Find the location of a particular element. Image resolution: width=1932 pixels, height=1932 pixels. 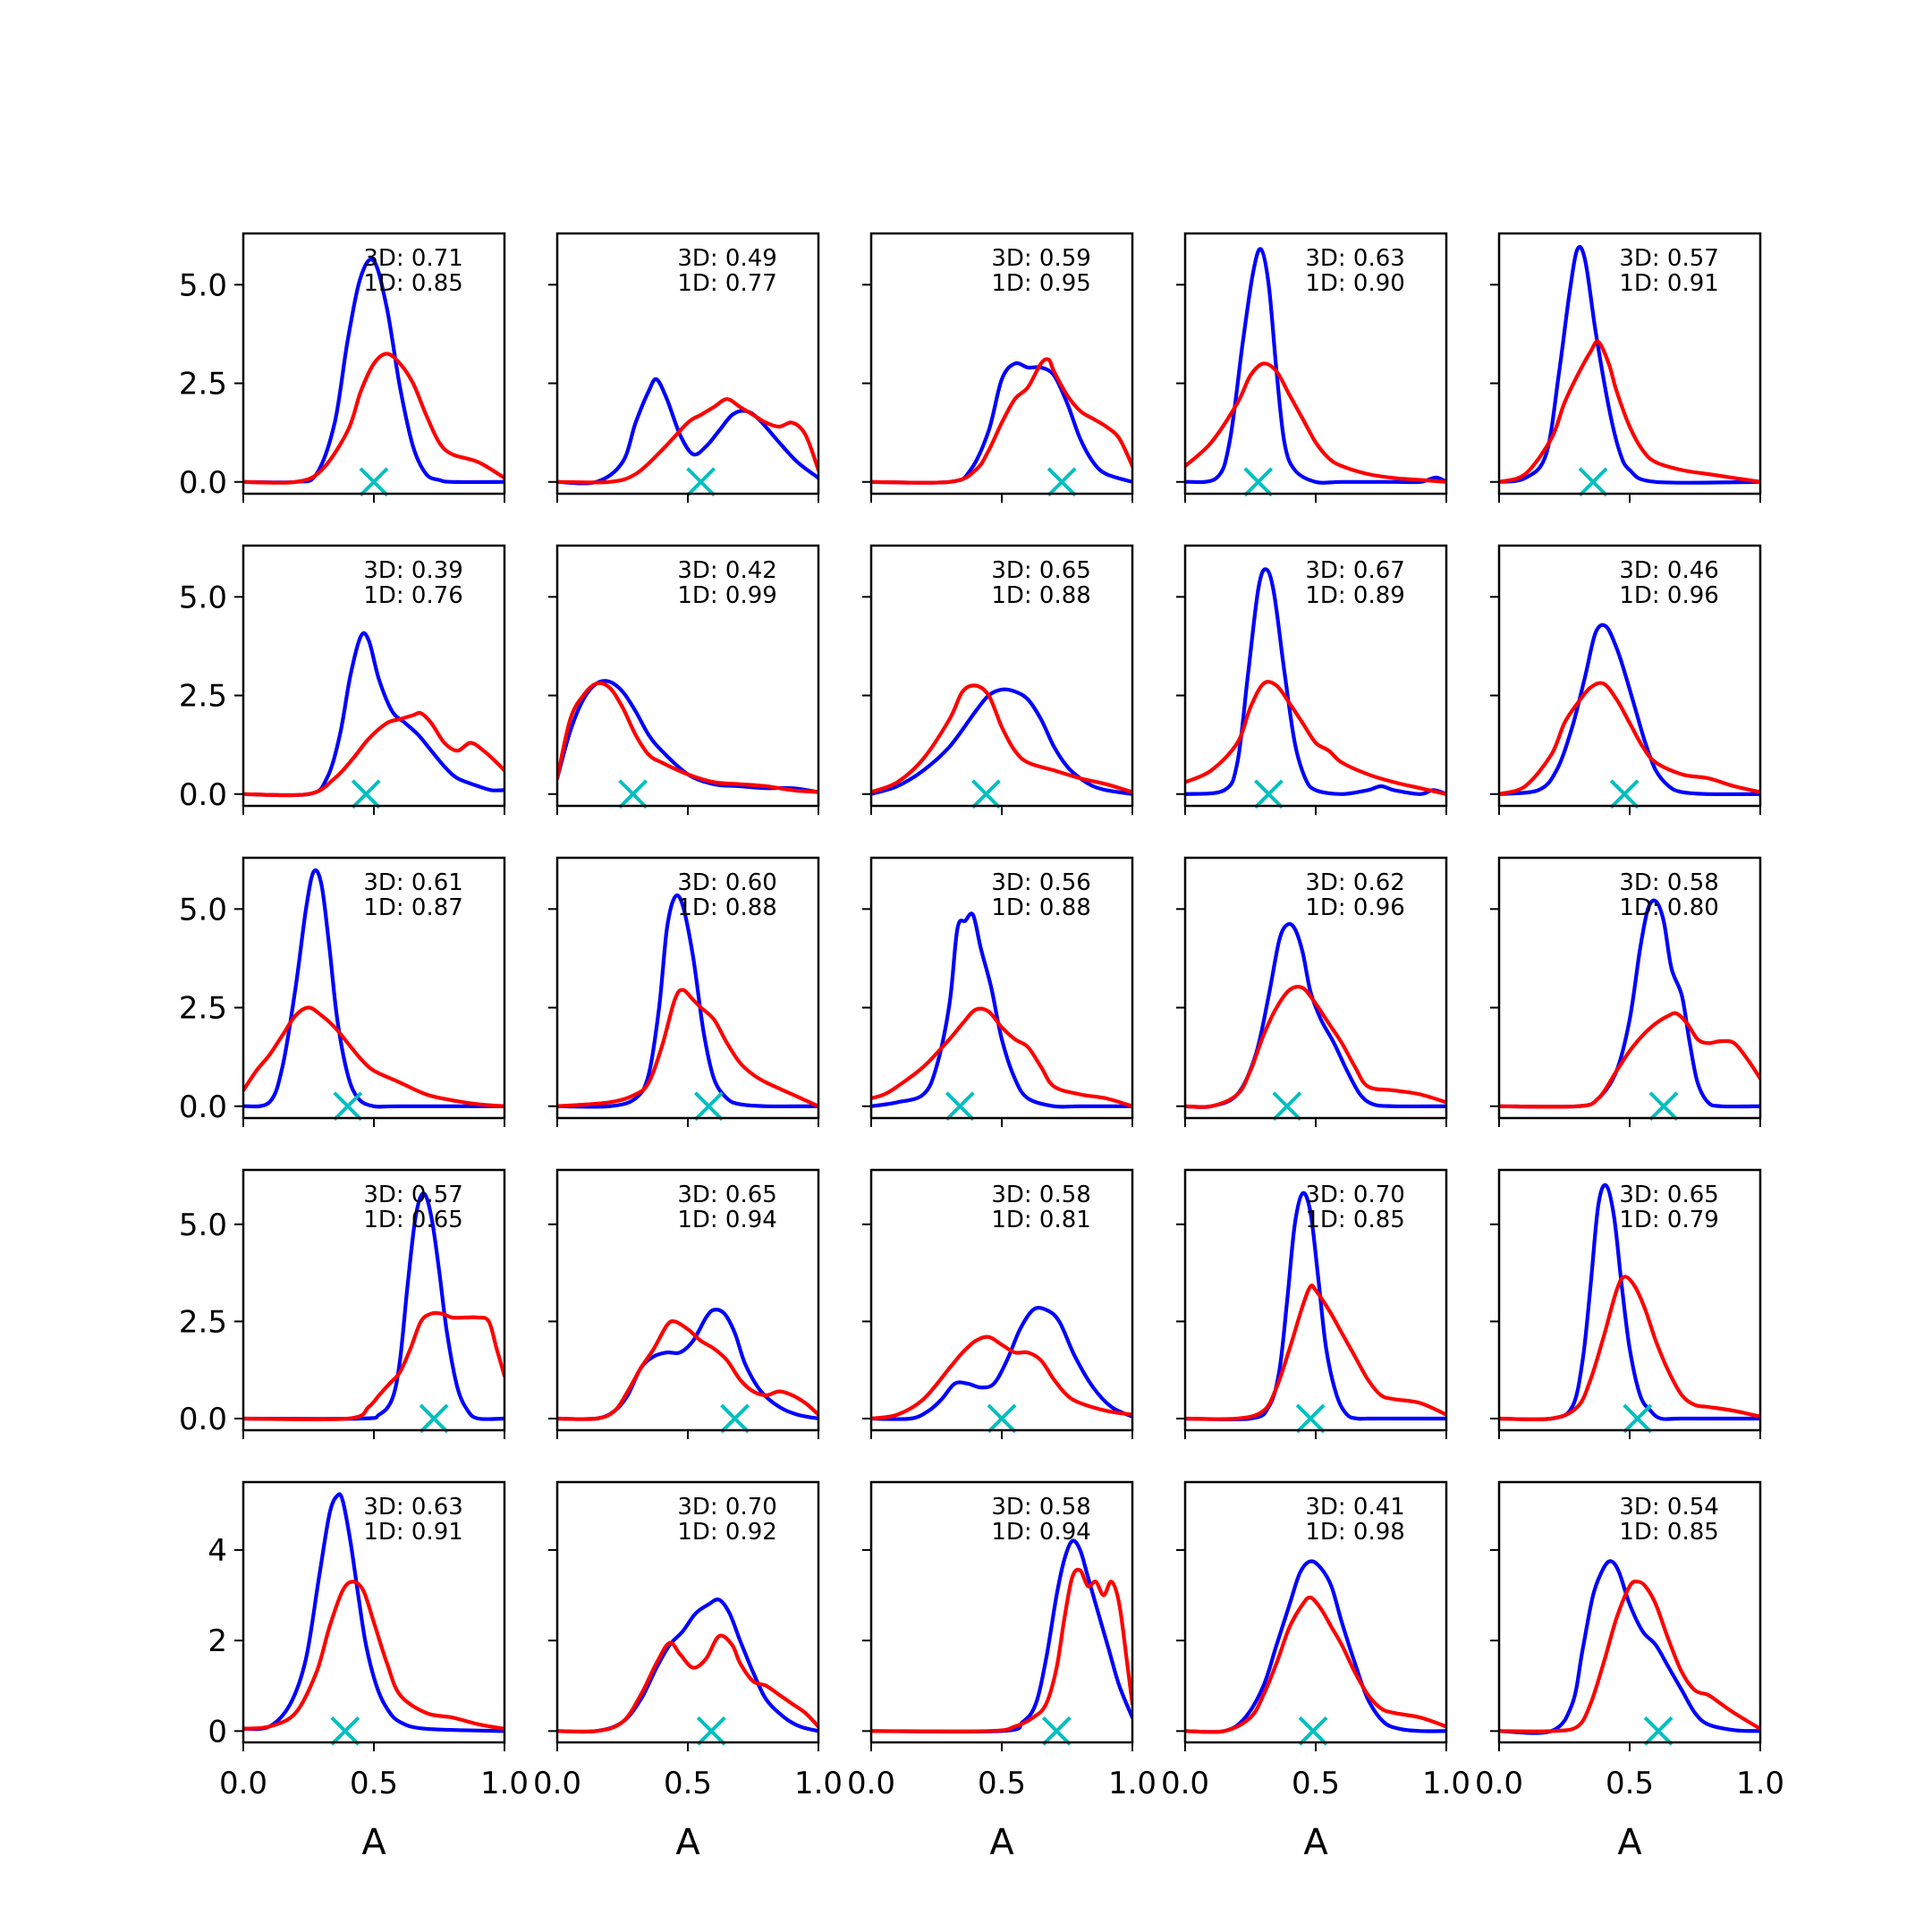

annotation-text: 1D: 0.94 is located at coordinates (726, 1220).